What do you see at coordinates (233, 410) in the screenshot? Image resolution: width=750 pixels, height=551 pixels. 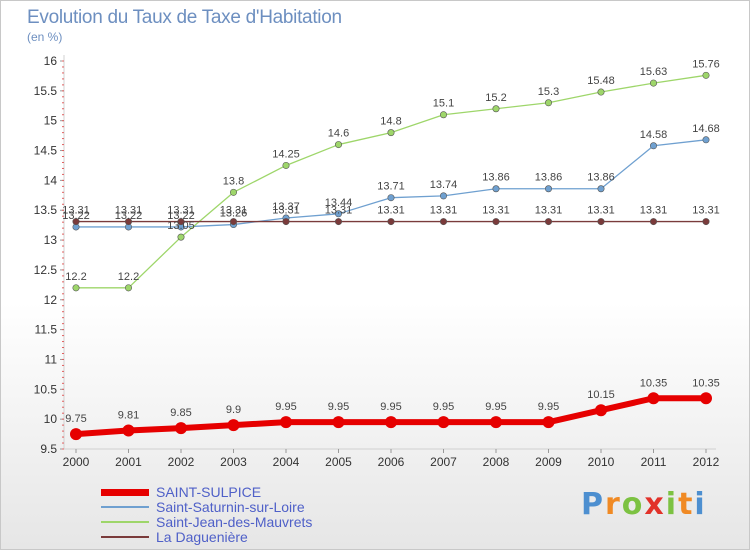 I see `data-label: 9.9` at bounding box center [233, 410].